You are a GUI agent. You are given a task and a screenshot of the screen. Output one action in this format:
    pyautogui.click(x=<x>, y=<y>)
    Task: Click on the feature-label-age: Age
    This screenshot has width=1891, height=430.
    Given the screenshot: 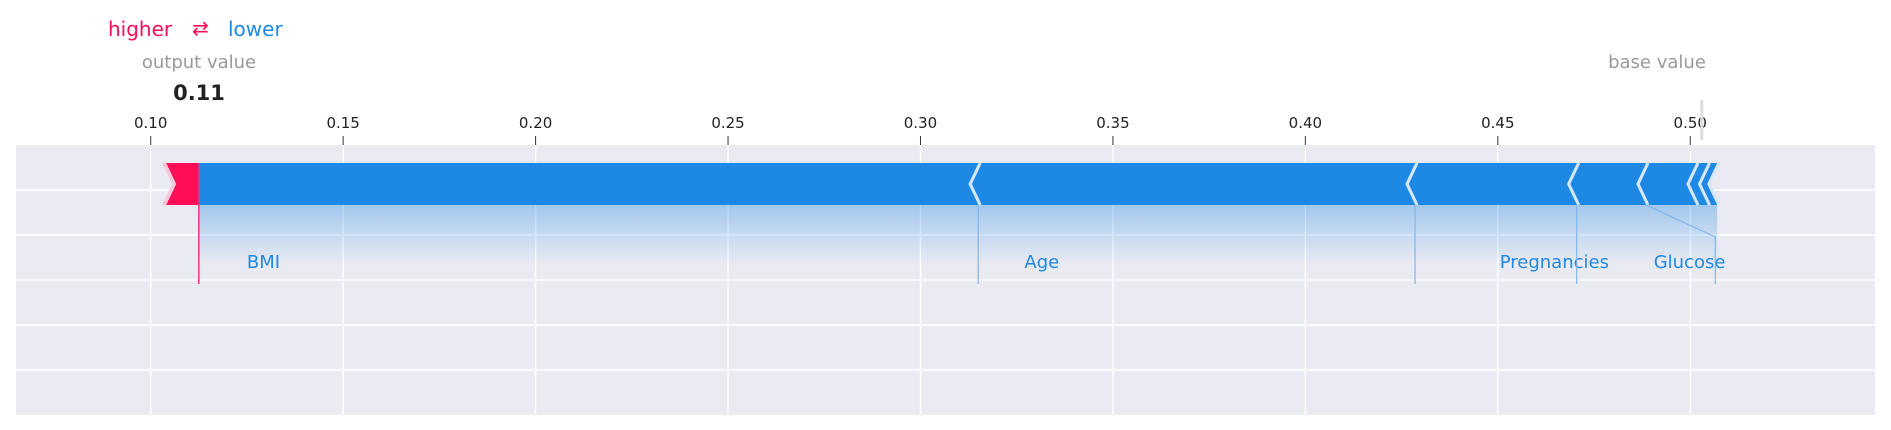 What is the action you would take?
    pyautogui.click(x=1041, y=262)
    